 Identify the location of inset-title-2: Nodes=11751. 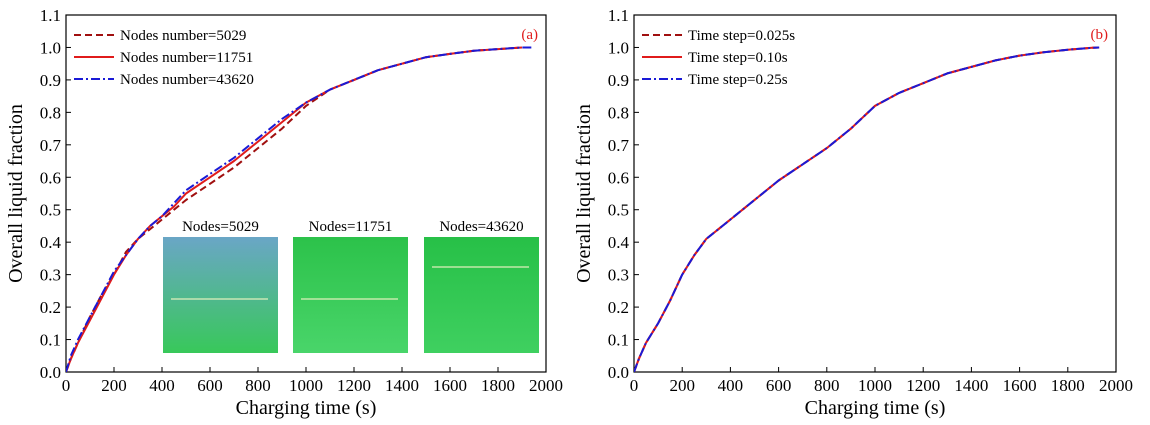
(351, 227).